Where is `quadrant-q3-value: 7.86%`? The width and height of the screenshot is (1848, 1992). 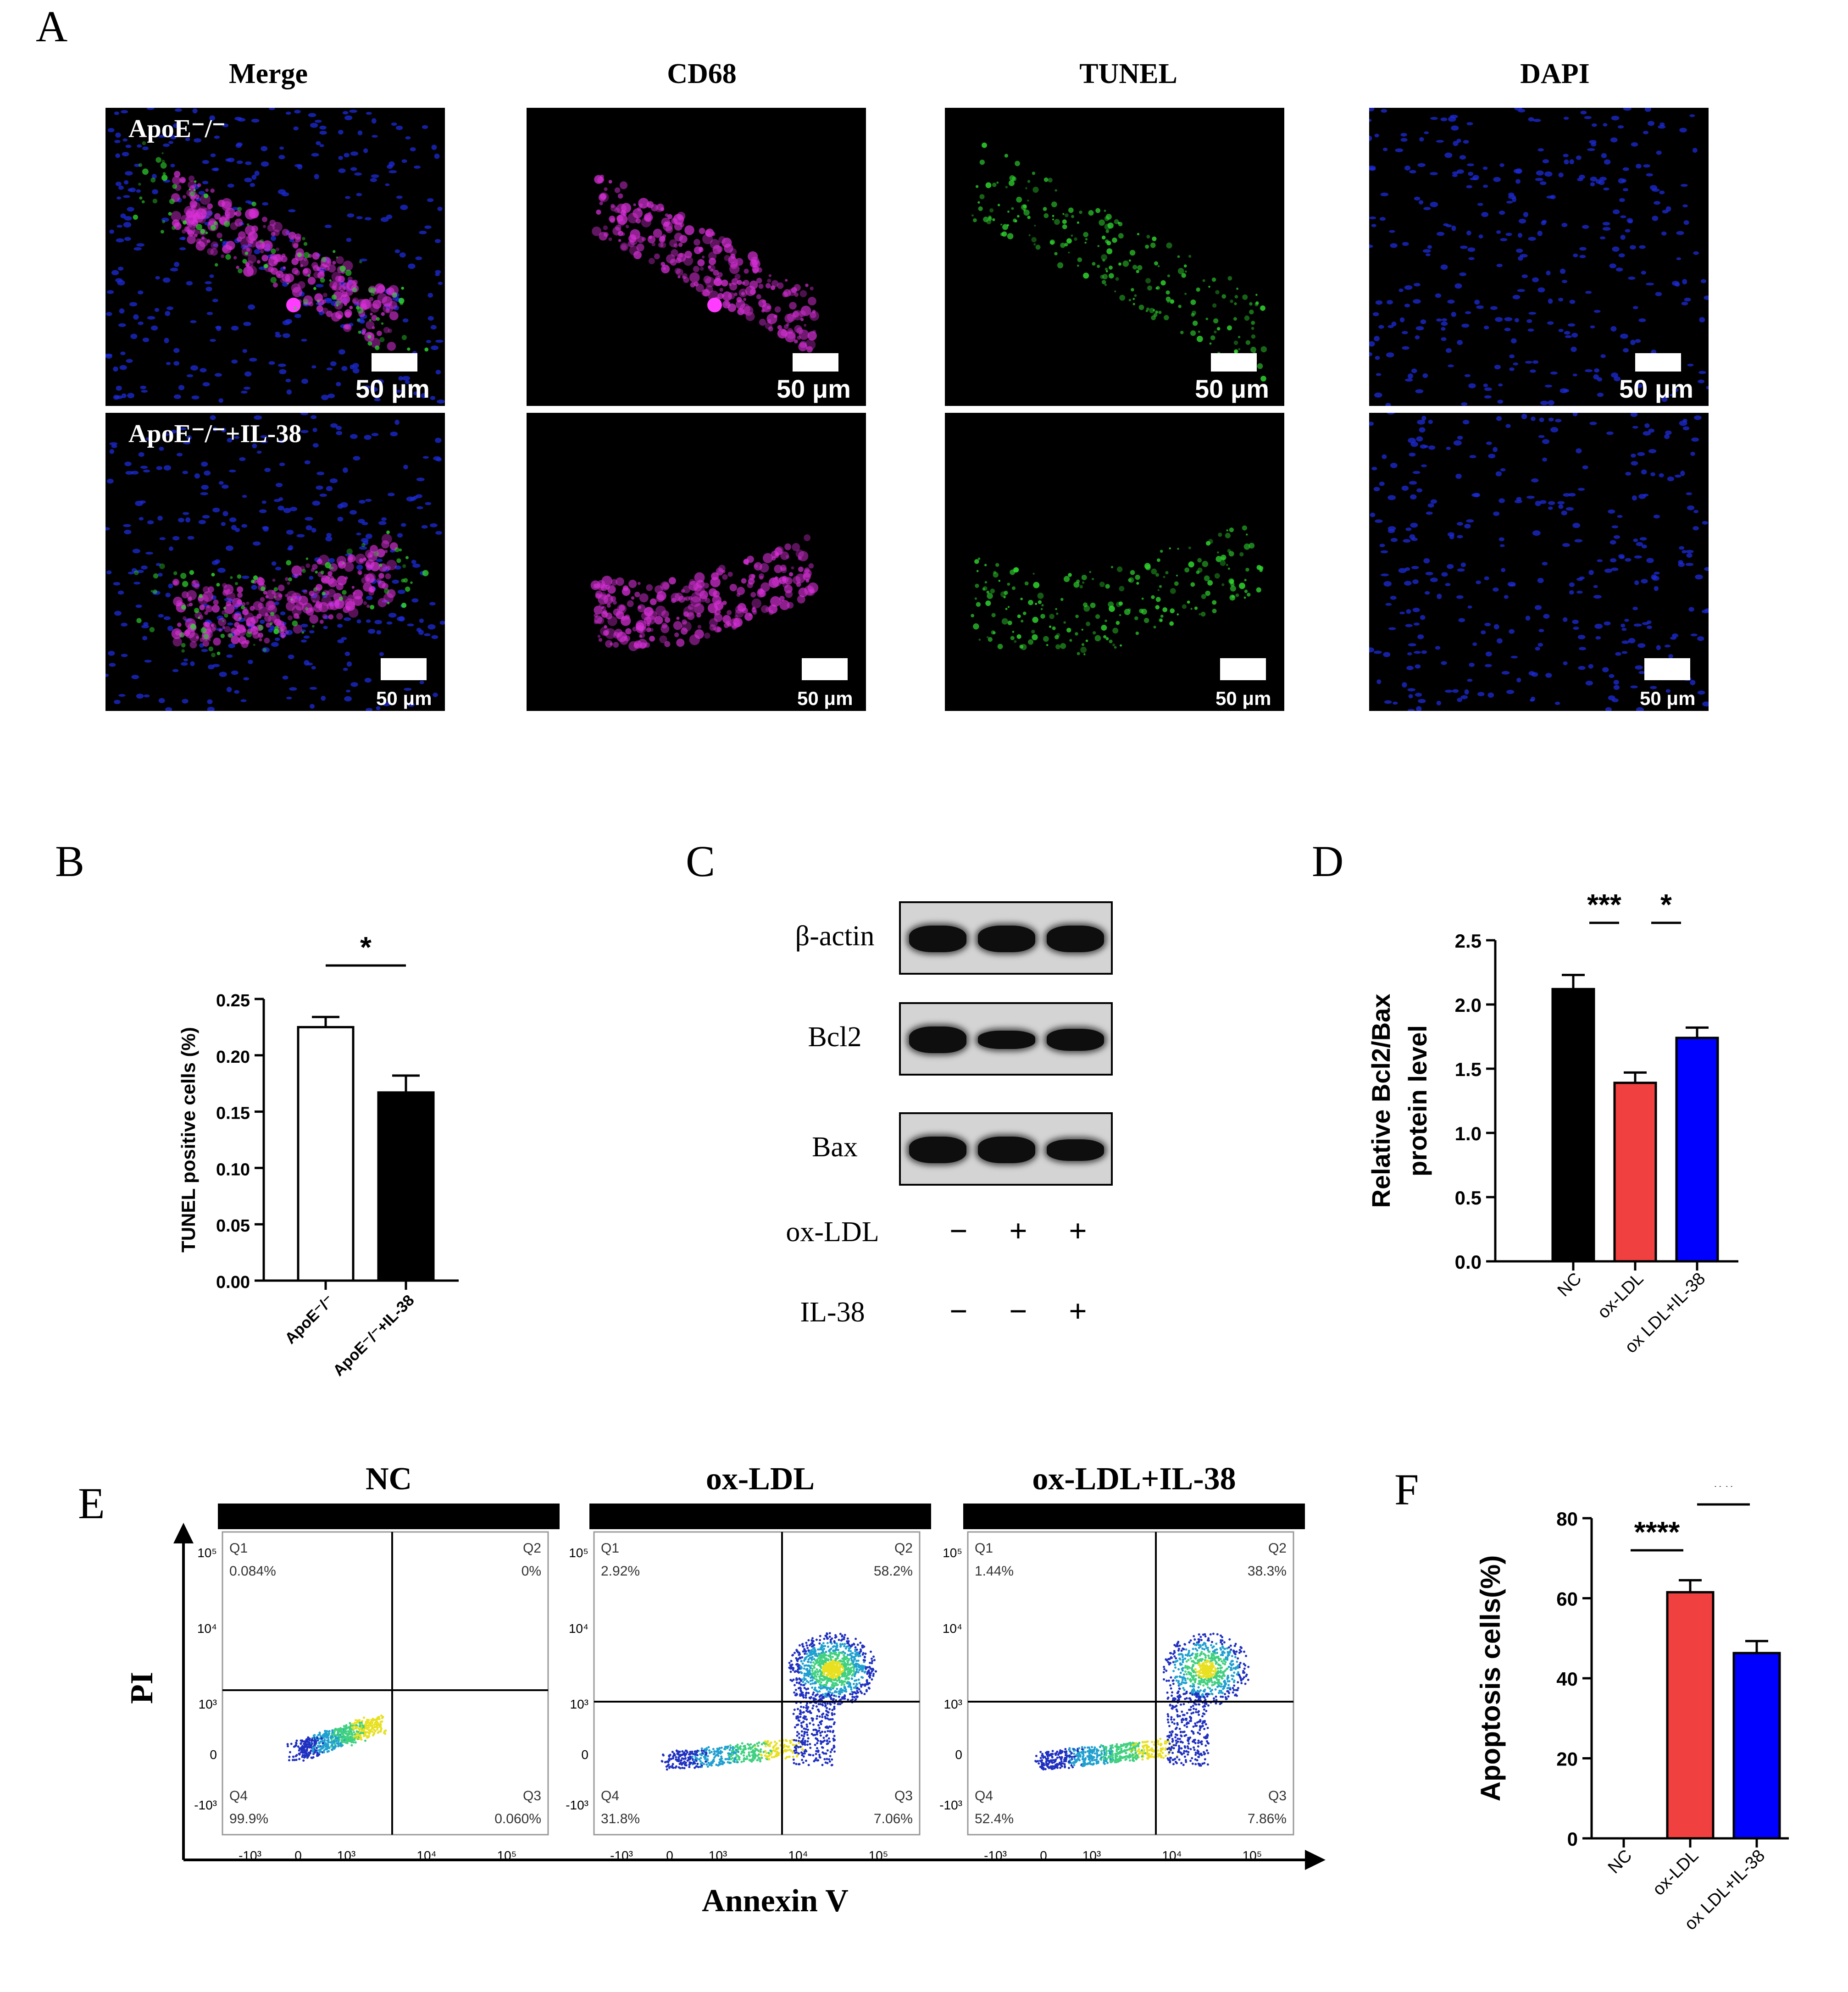
quadrant-q3-value: 7.86% is located at coordinates (1267, 1818).